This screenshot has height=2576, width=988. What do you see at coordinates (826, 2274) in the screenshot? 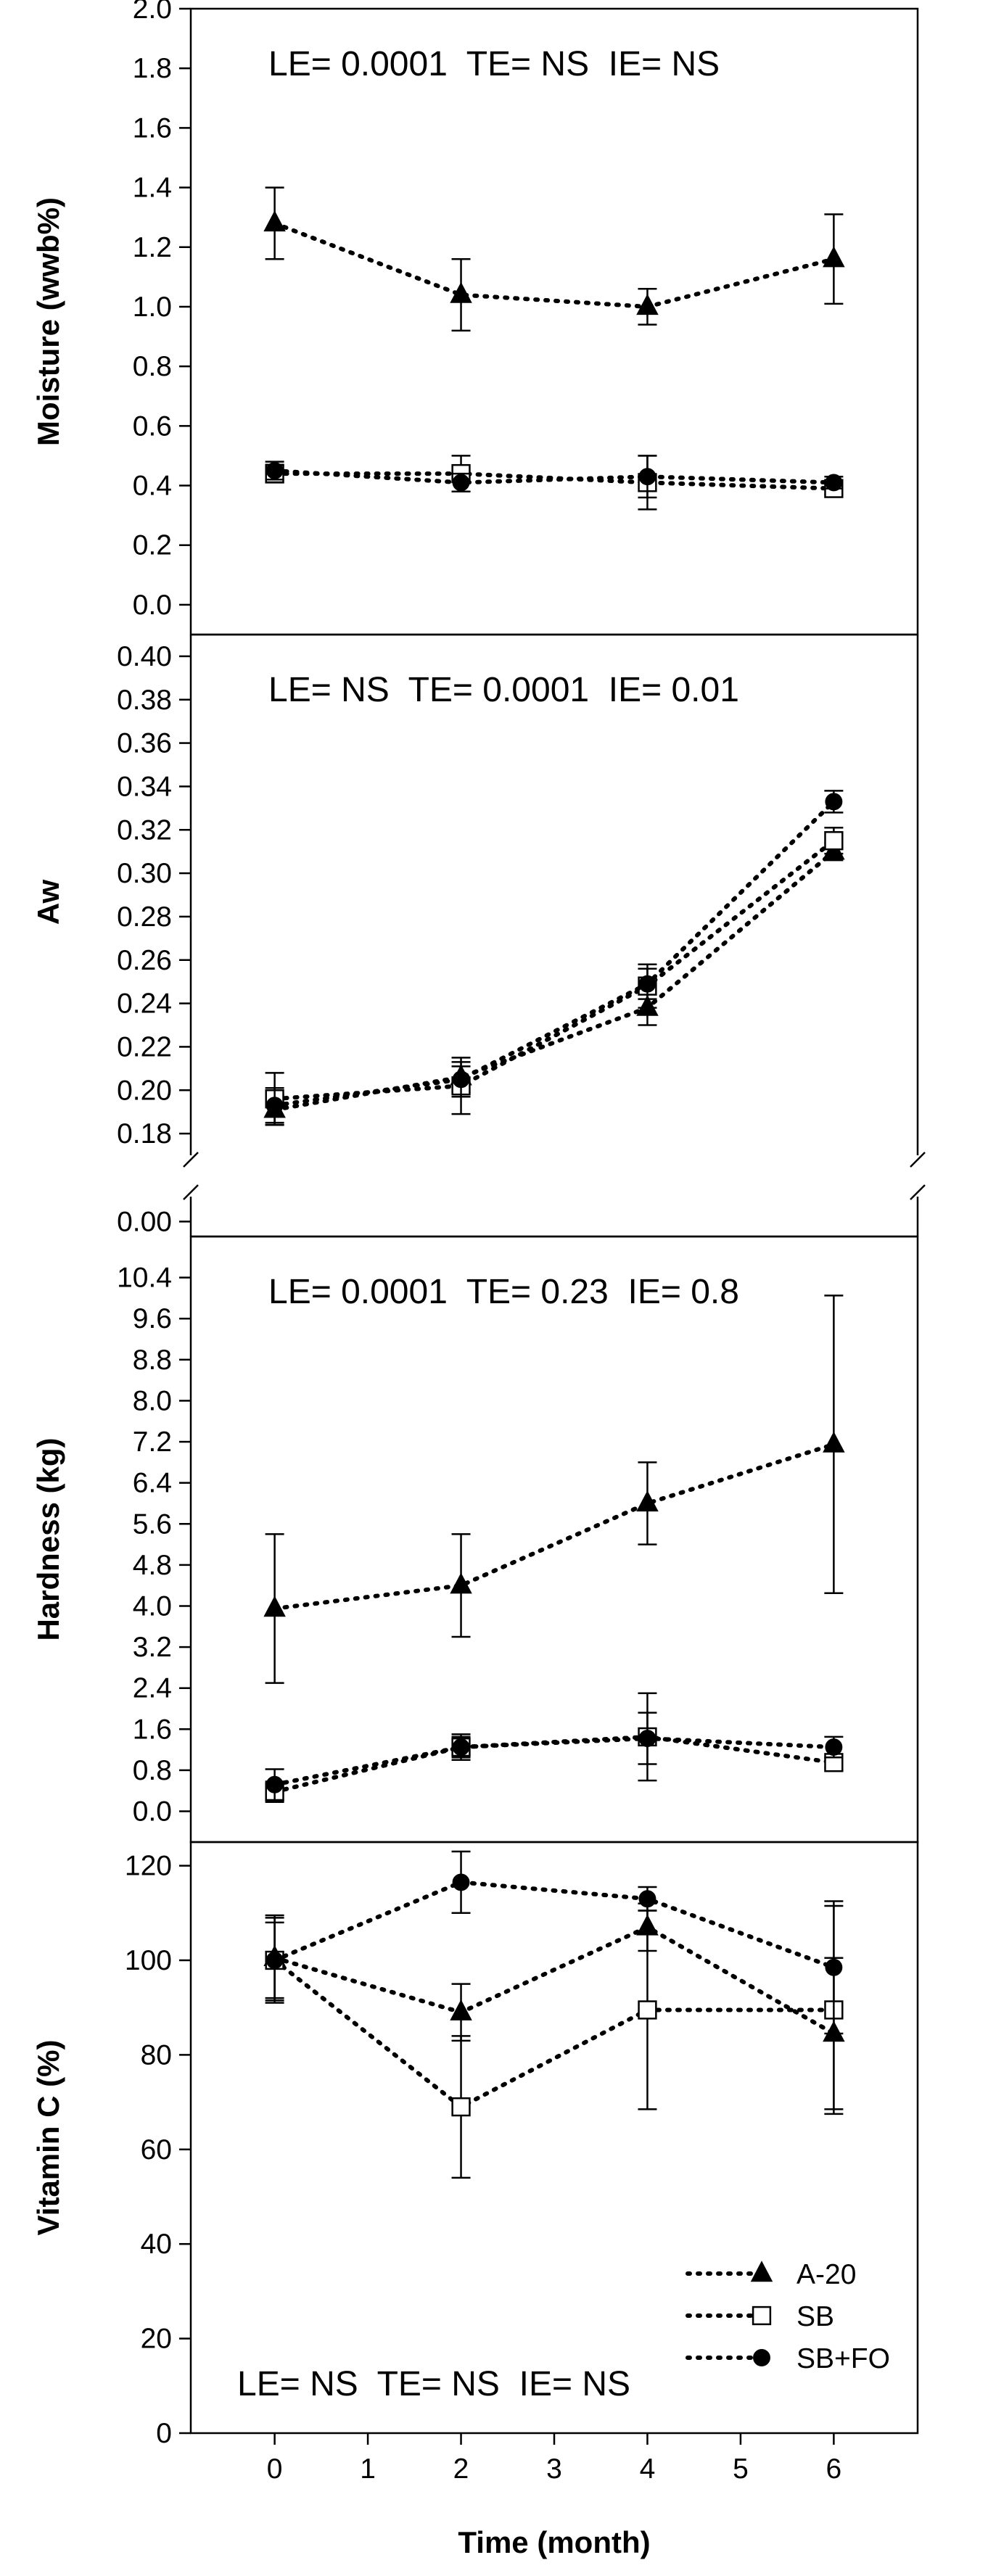
I see `legend-label: A-20` at bounding box center [826, 2274].